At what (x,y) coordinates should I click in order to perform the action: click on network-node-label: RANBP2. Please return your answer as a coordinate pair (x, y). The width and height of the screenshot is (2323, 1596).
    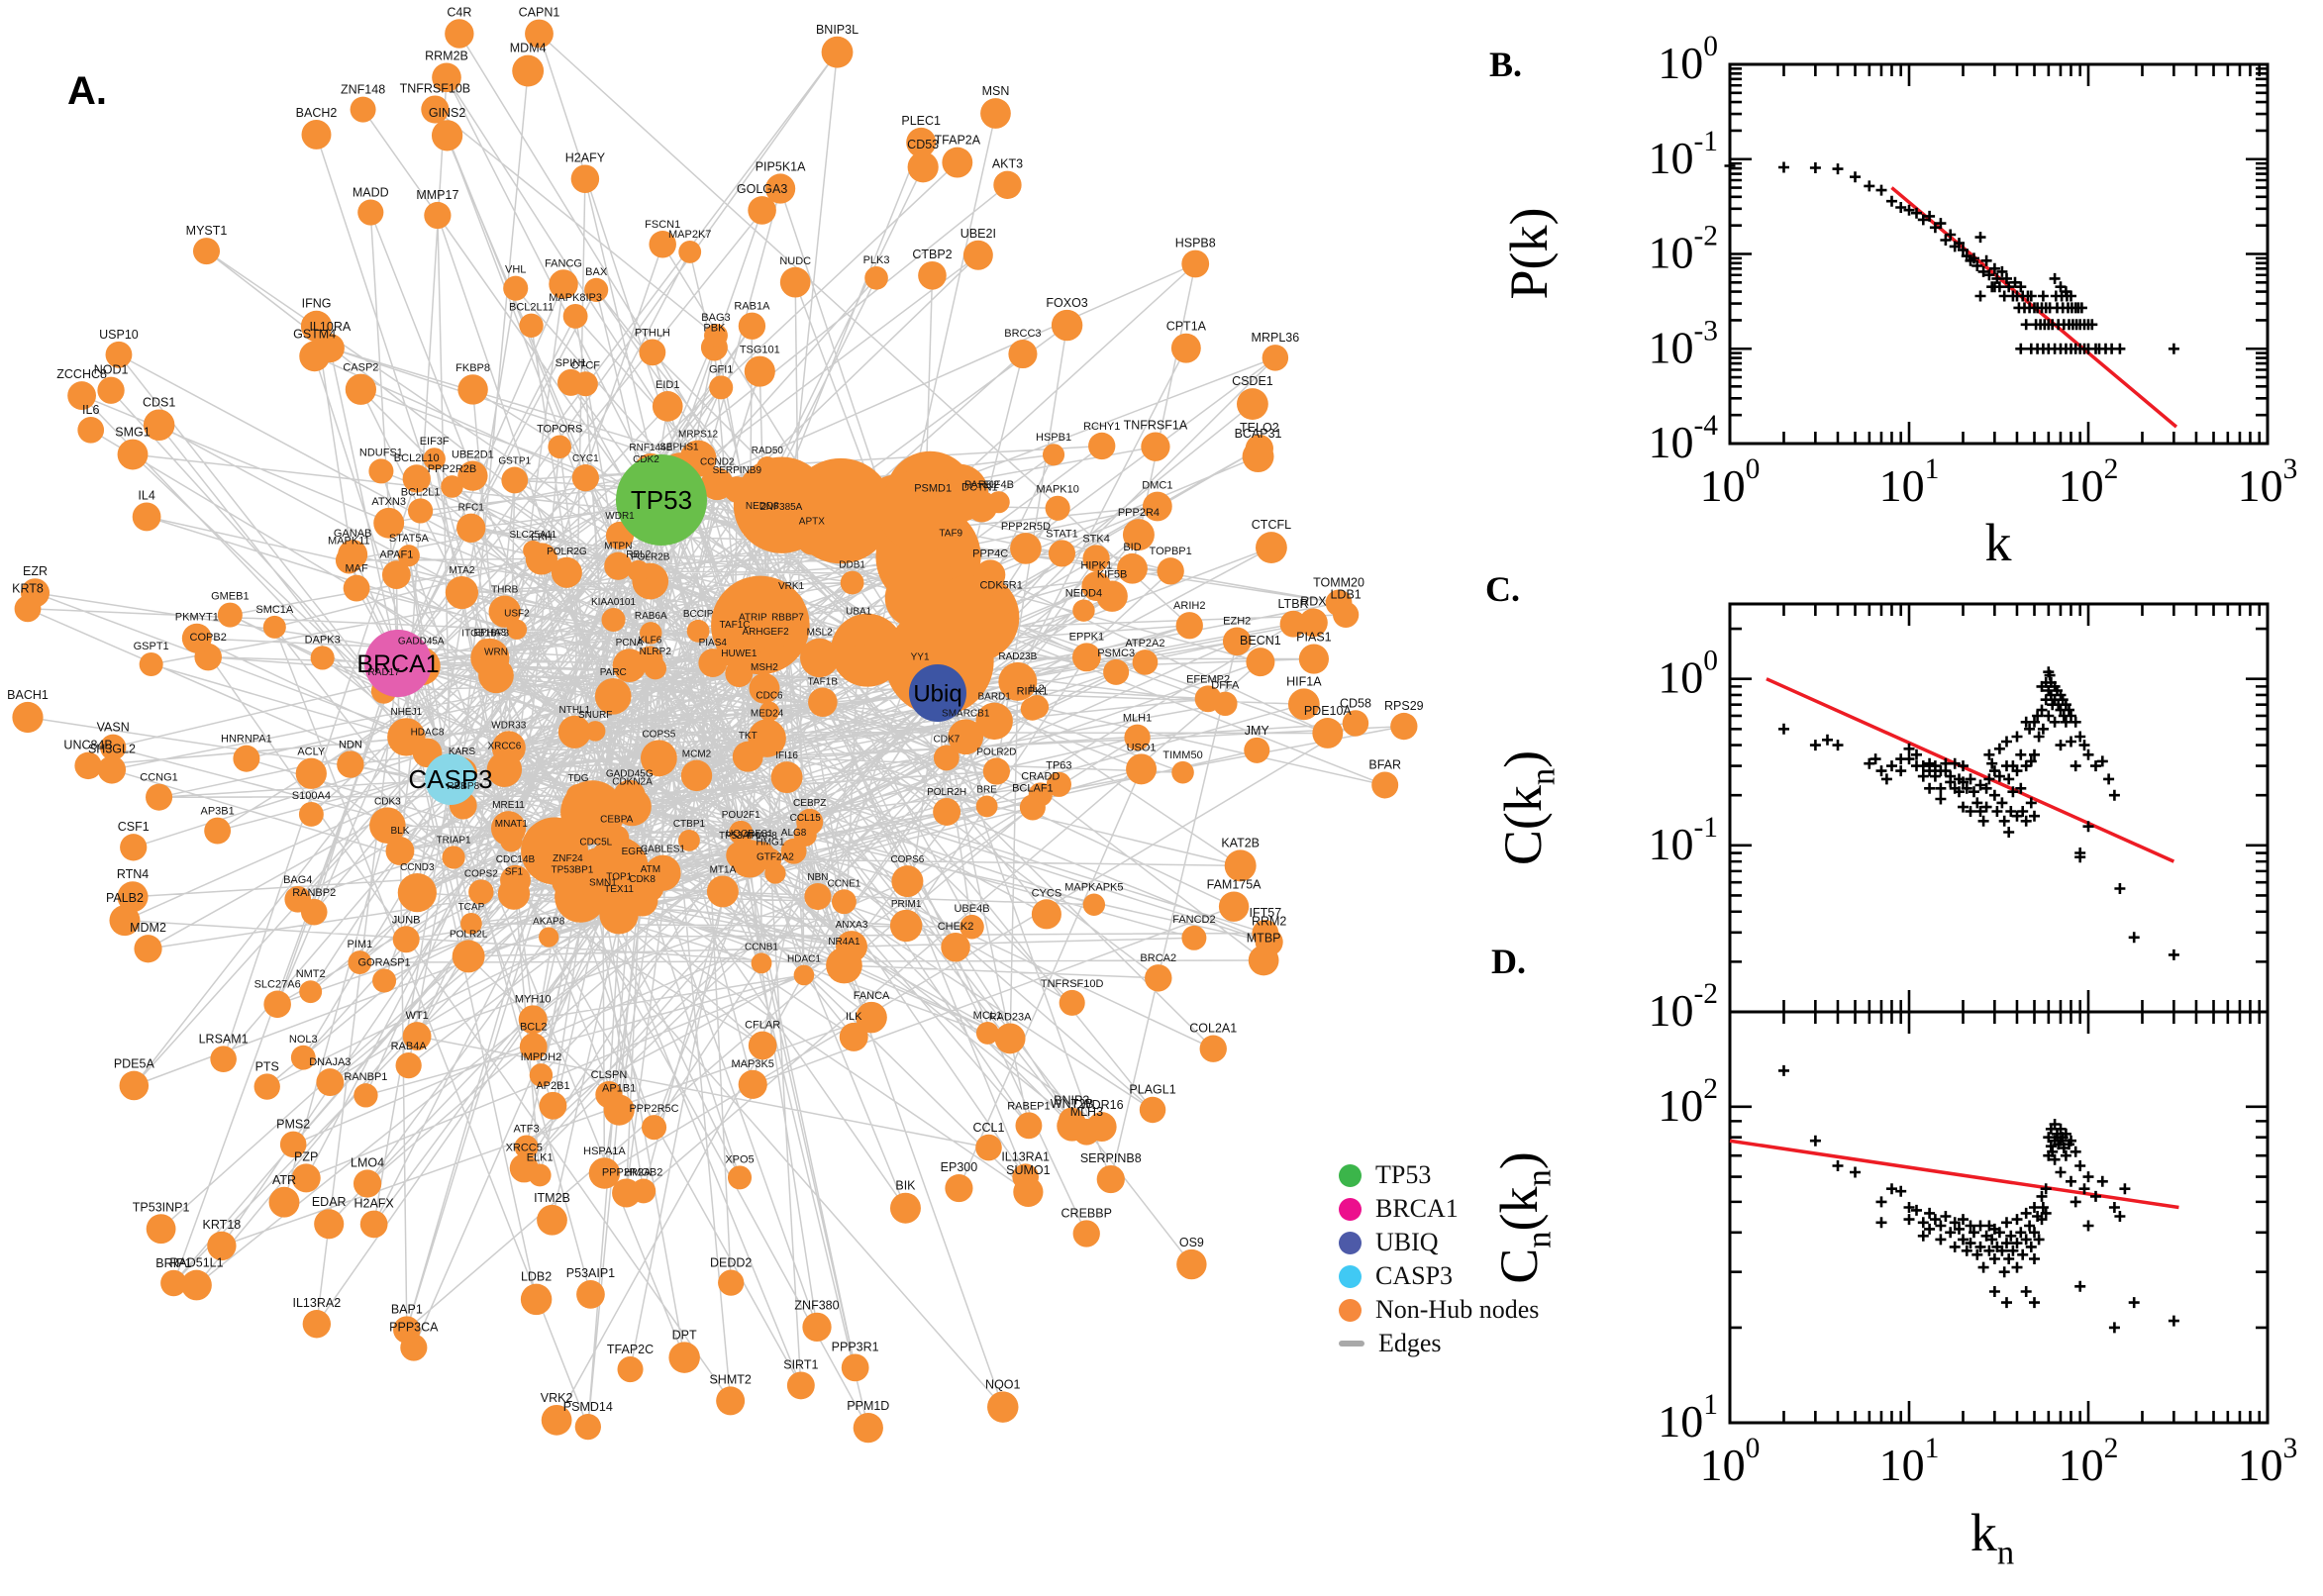
    Looking at the image, I should click on (314, 893).